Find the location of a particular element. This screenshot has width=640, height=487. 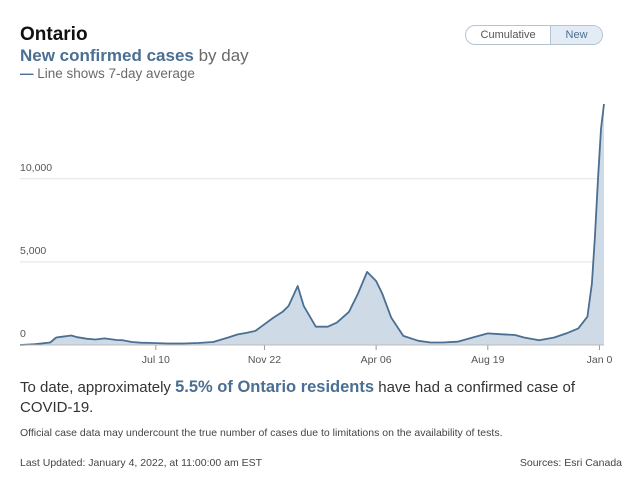

summary-after: have had a confirmed case of COVID-19. is located at coordinates (298, 397).